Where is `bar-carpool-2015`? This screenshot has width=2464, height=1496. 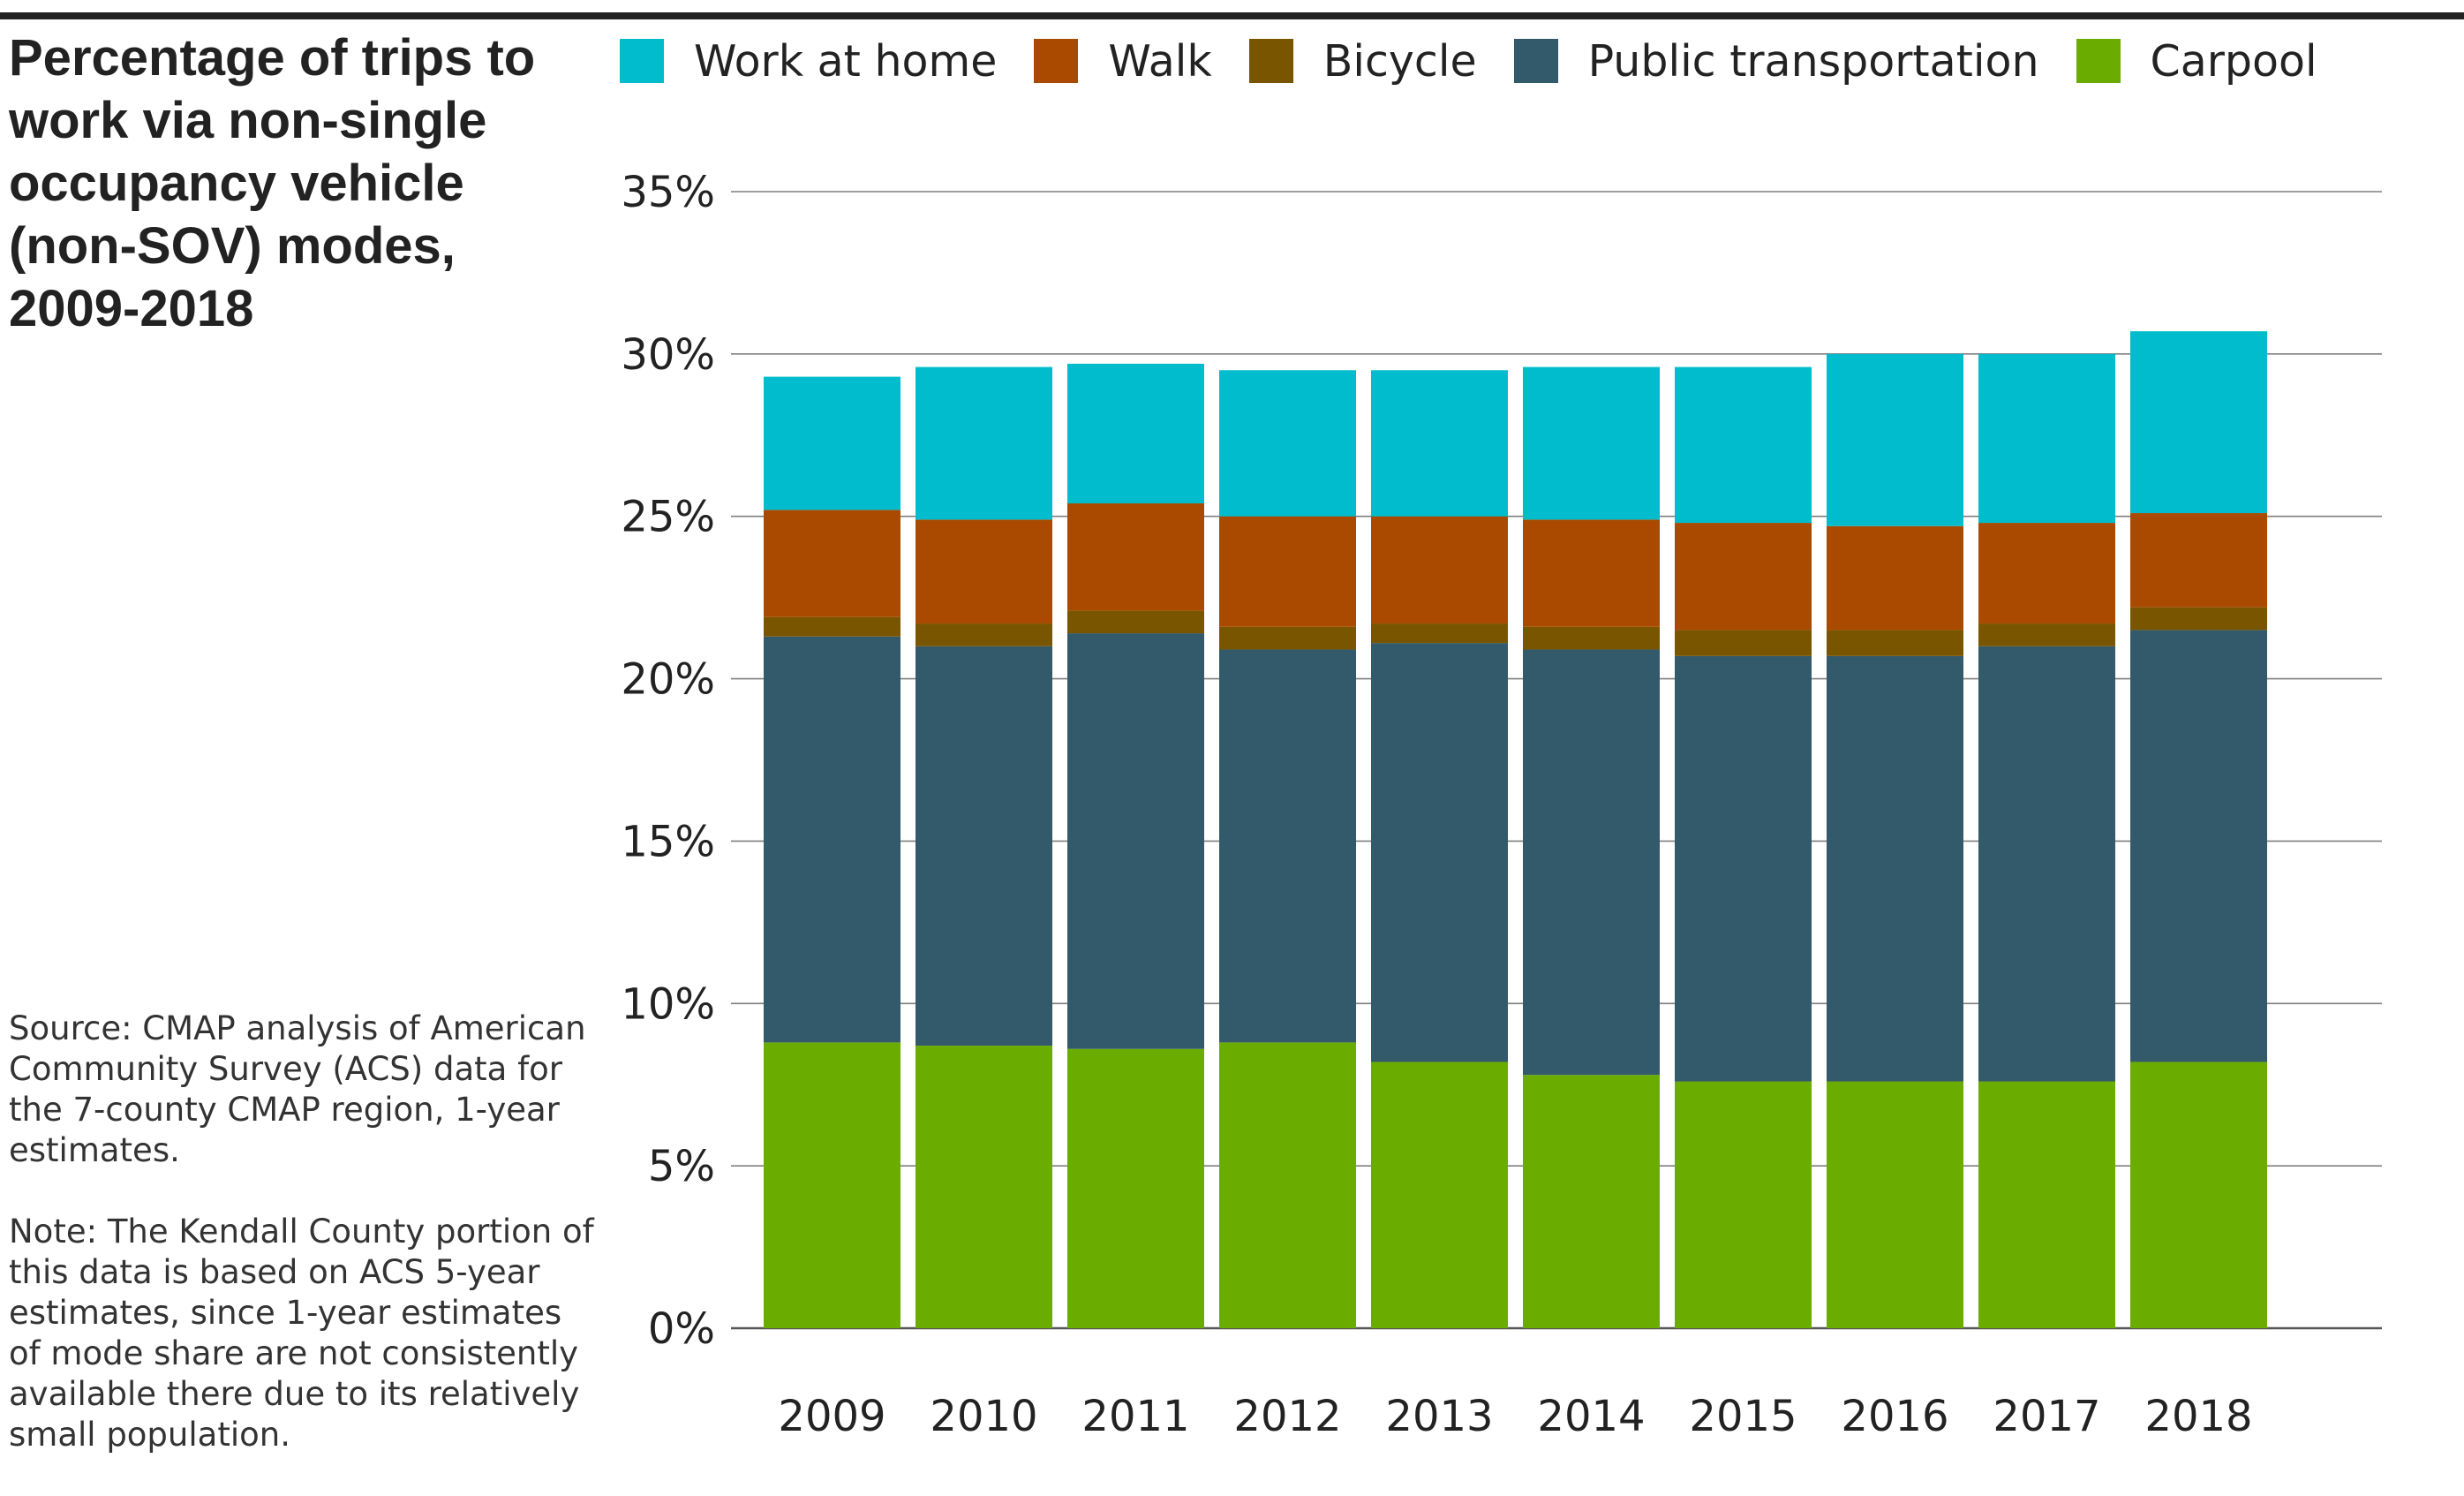 bar-carpool-2015 is located at coordinates (1743, 1204).